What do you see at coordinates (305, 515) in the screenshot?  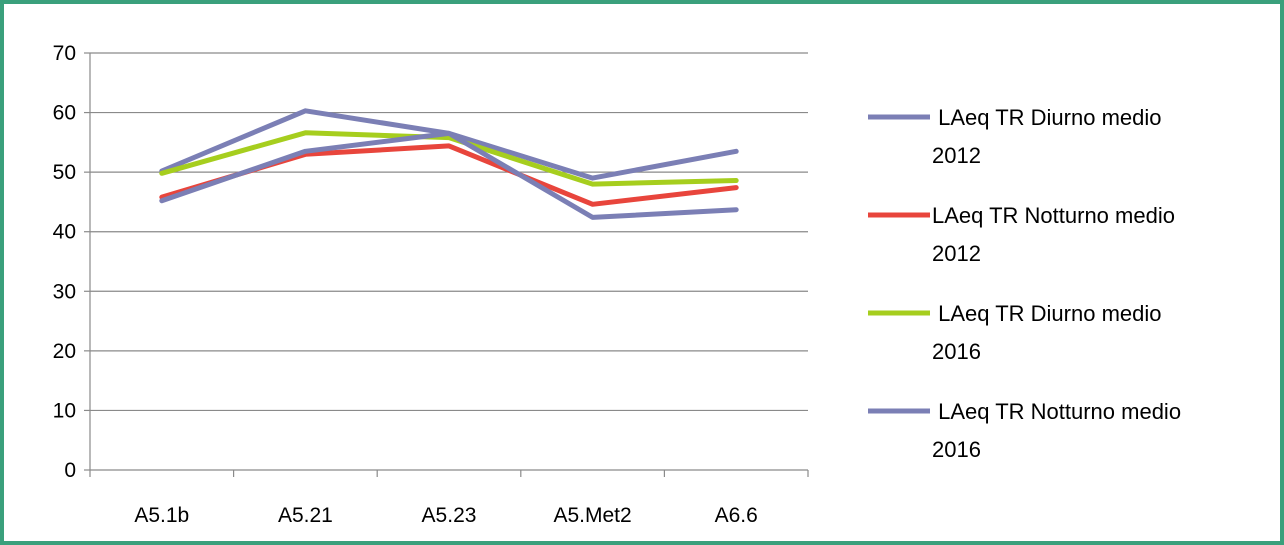 I see `x-tick-label: A5.21` at bounding box center [305, 515].